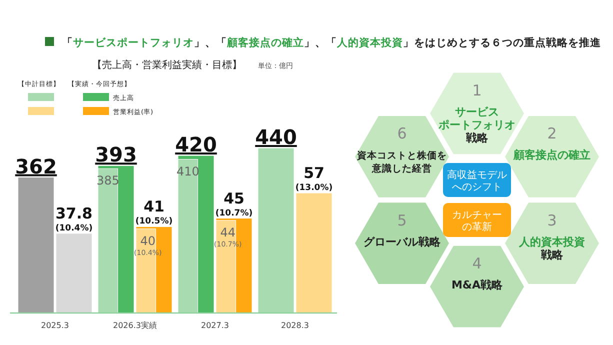 Image resolution: width=613 pixels, height=345 pixels. I want to click on chart-title: 「サービスポートフォリオ」、「顧客接点の確立」、「人的資本投資」をはじめとする６つの重点戦略を推進, so click(332, 42).